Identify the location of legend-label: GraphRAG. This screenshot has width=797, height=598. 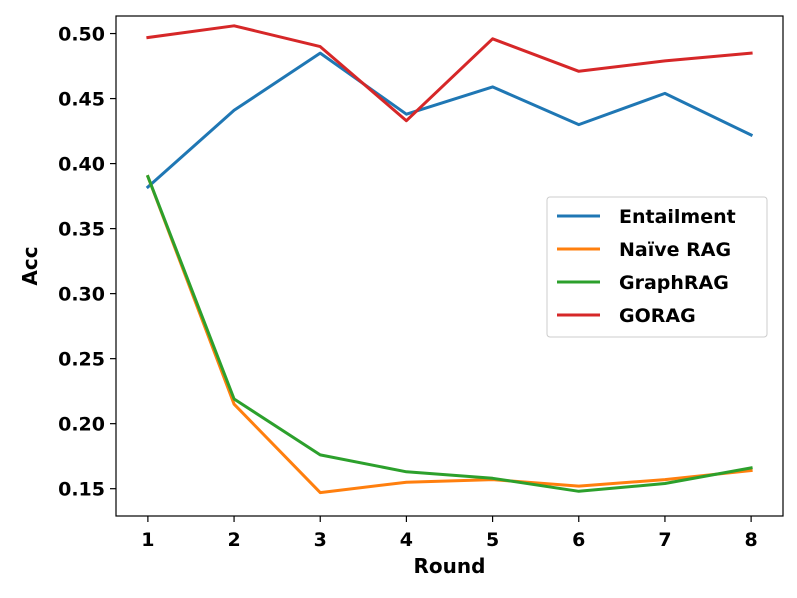
(674, 283).